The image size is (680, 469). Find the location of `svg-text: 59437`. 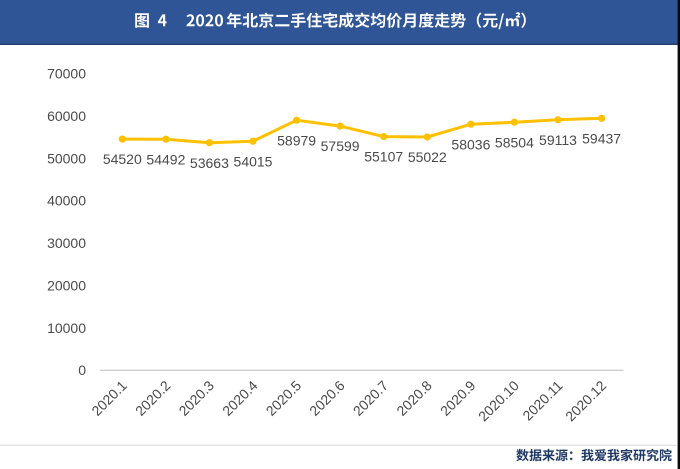

svg-text: 59437 is located at coordinates (601, 138).